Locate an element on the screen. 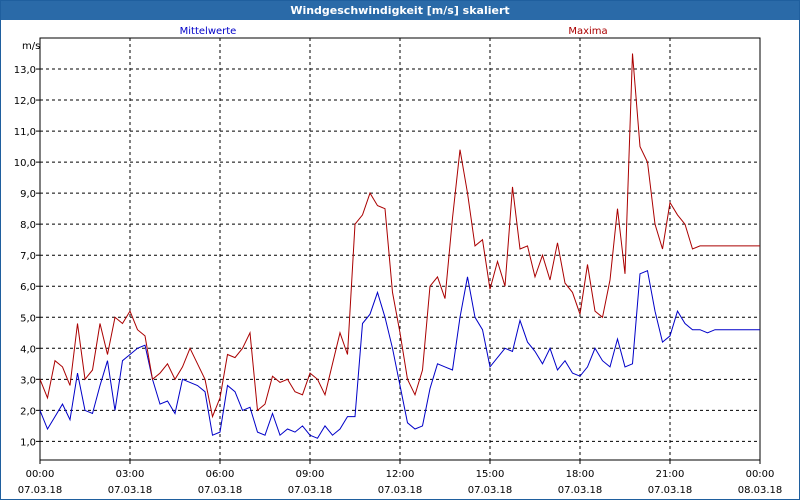 The image size is (800, 500). y-tick-label: 6,0 is located at coordinates (28, 287).